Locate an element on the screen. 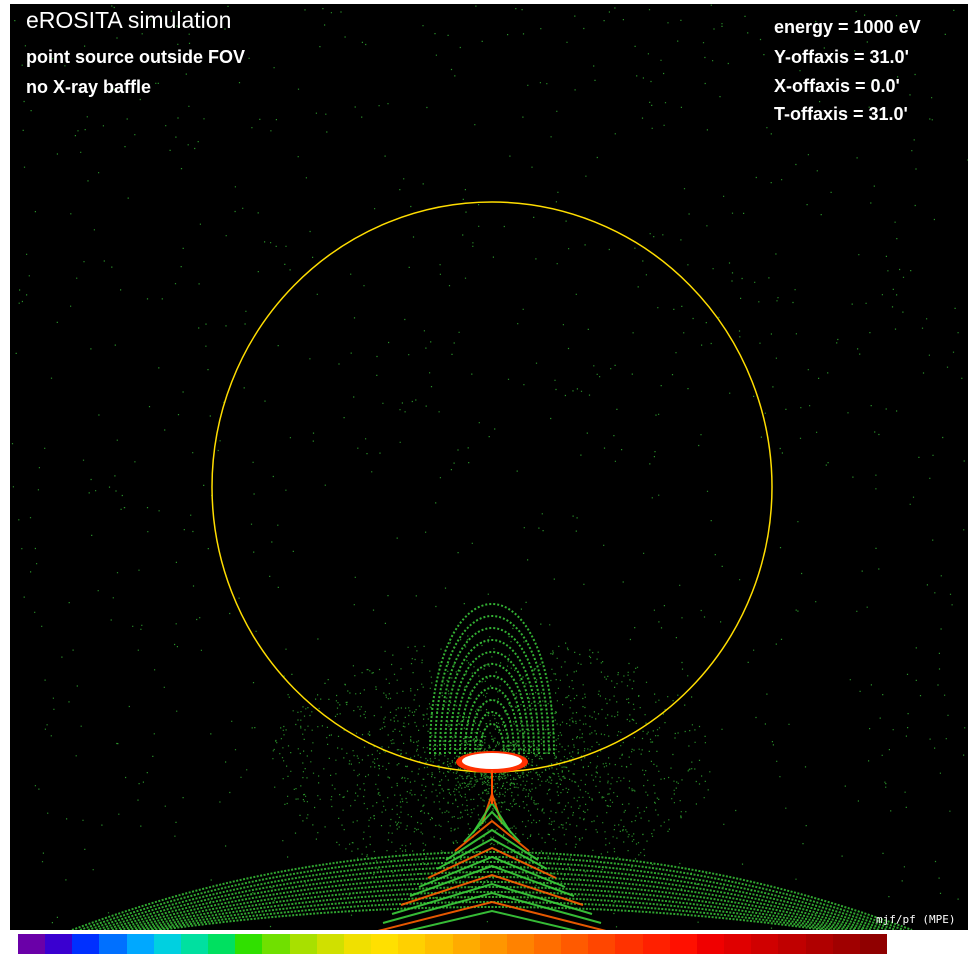 The image size is (970, 955). subtitle-line-1: point source outside FOV is located at coordinates (136, 57).